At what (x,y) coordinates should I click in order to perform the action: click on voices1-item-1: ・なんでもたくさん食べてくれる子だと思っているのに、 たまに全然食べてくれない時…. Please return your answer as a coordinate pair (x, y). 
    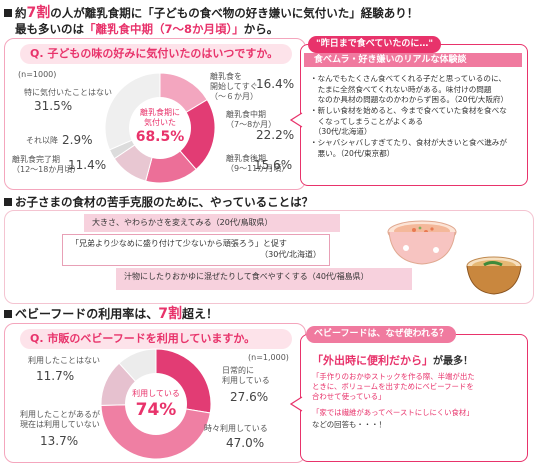
    Looking at the image, I should click on (409, 89).